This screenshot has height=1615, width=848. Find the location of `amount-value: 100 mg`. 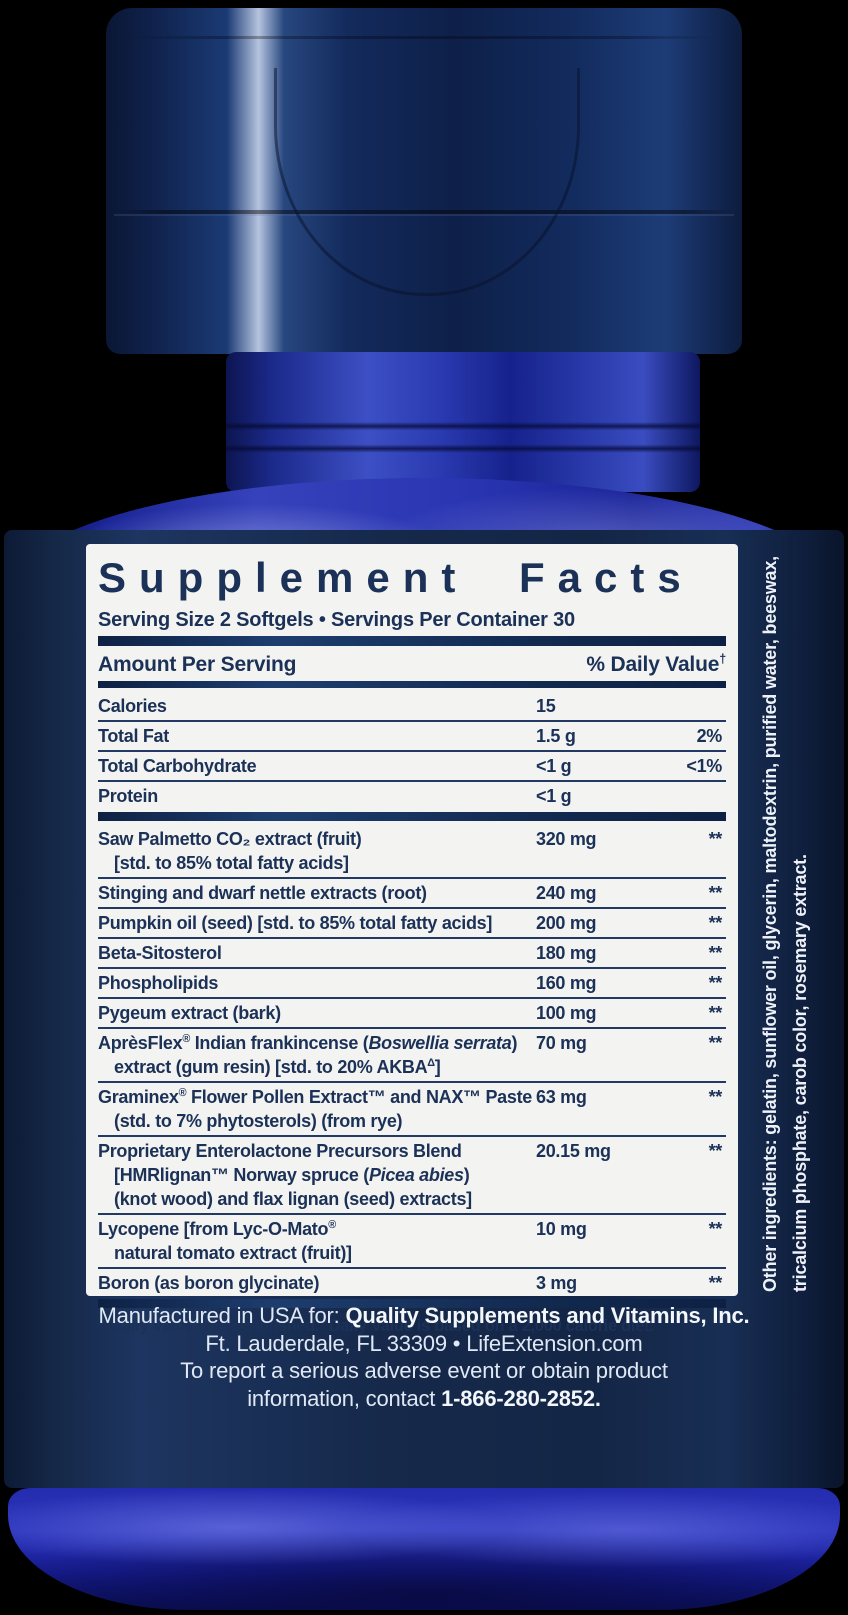

amount-value: 100 mg is located at coordinates (566, 1013).